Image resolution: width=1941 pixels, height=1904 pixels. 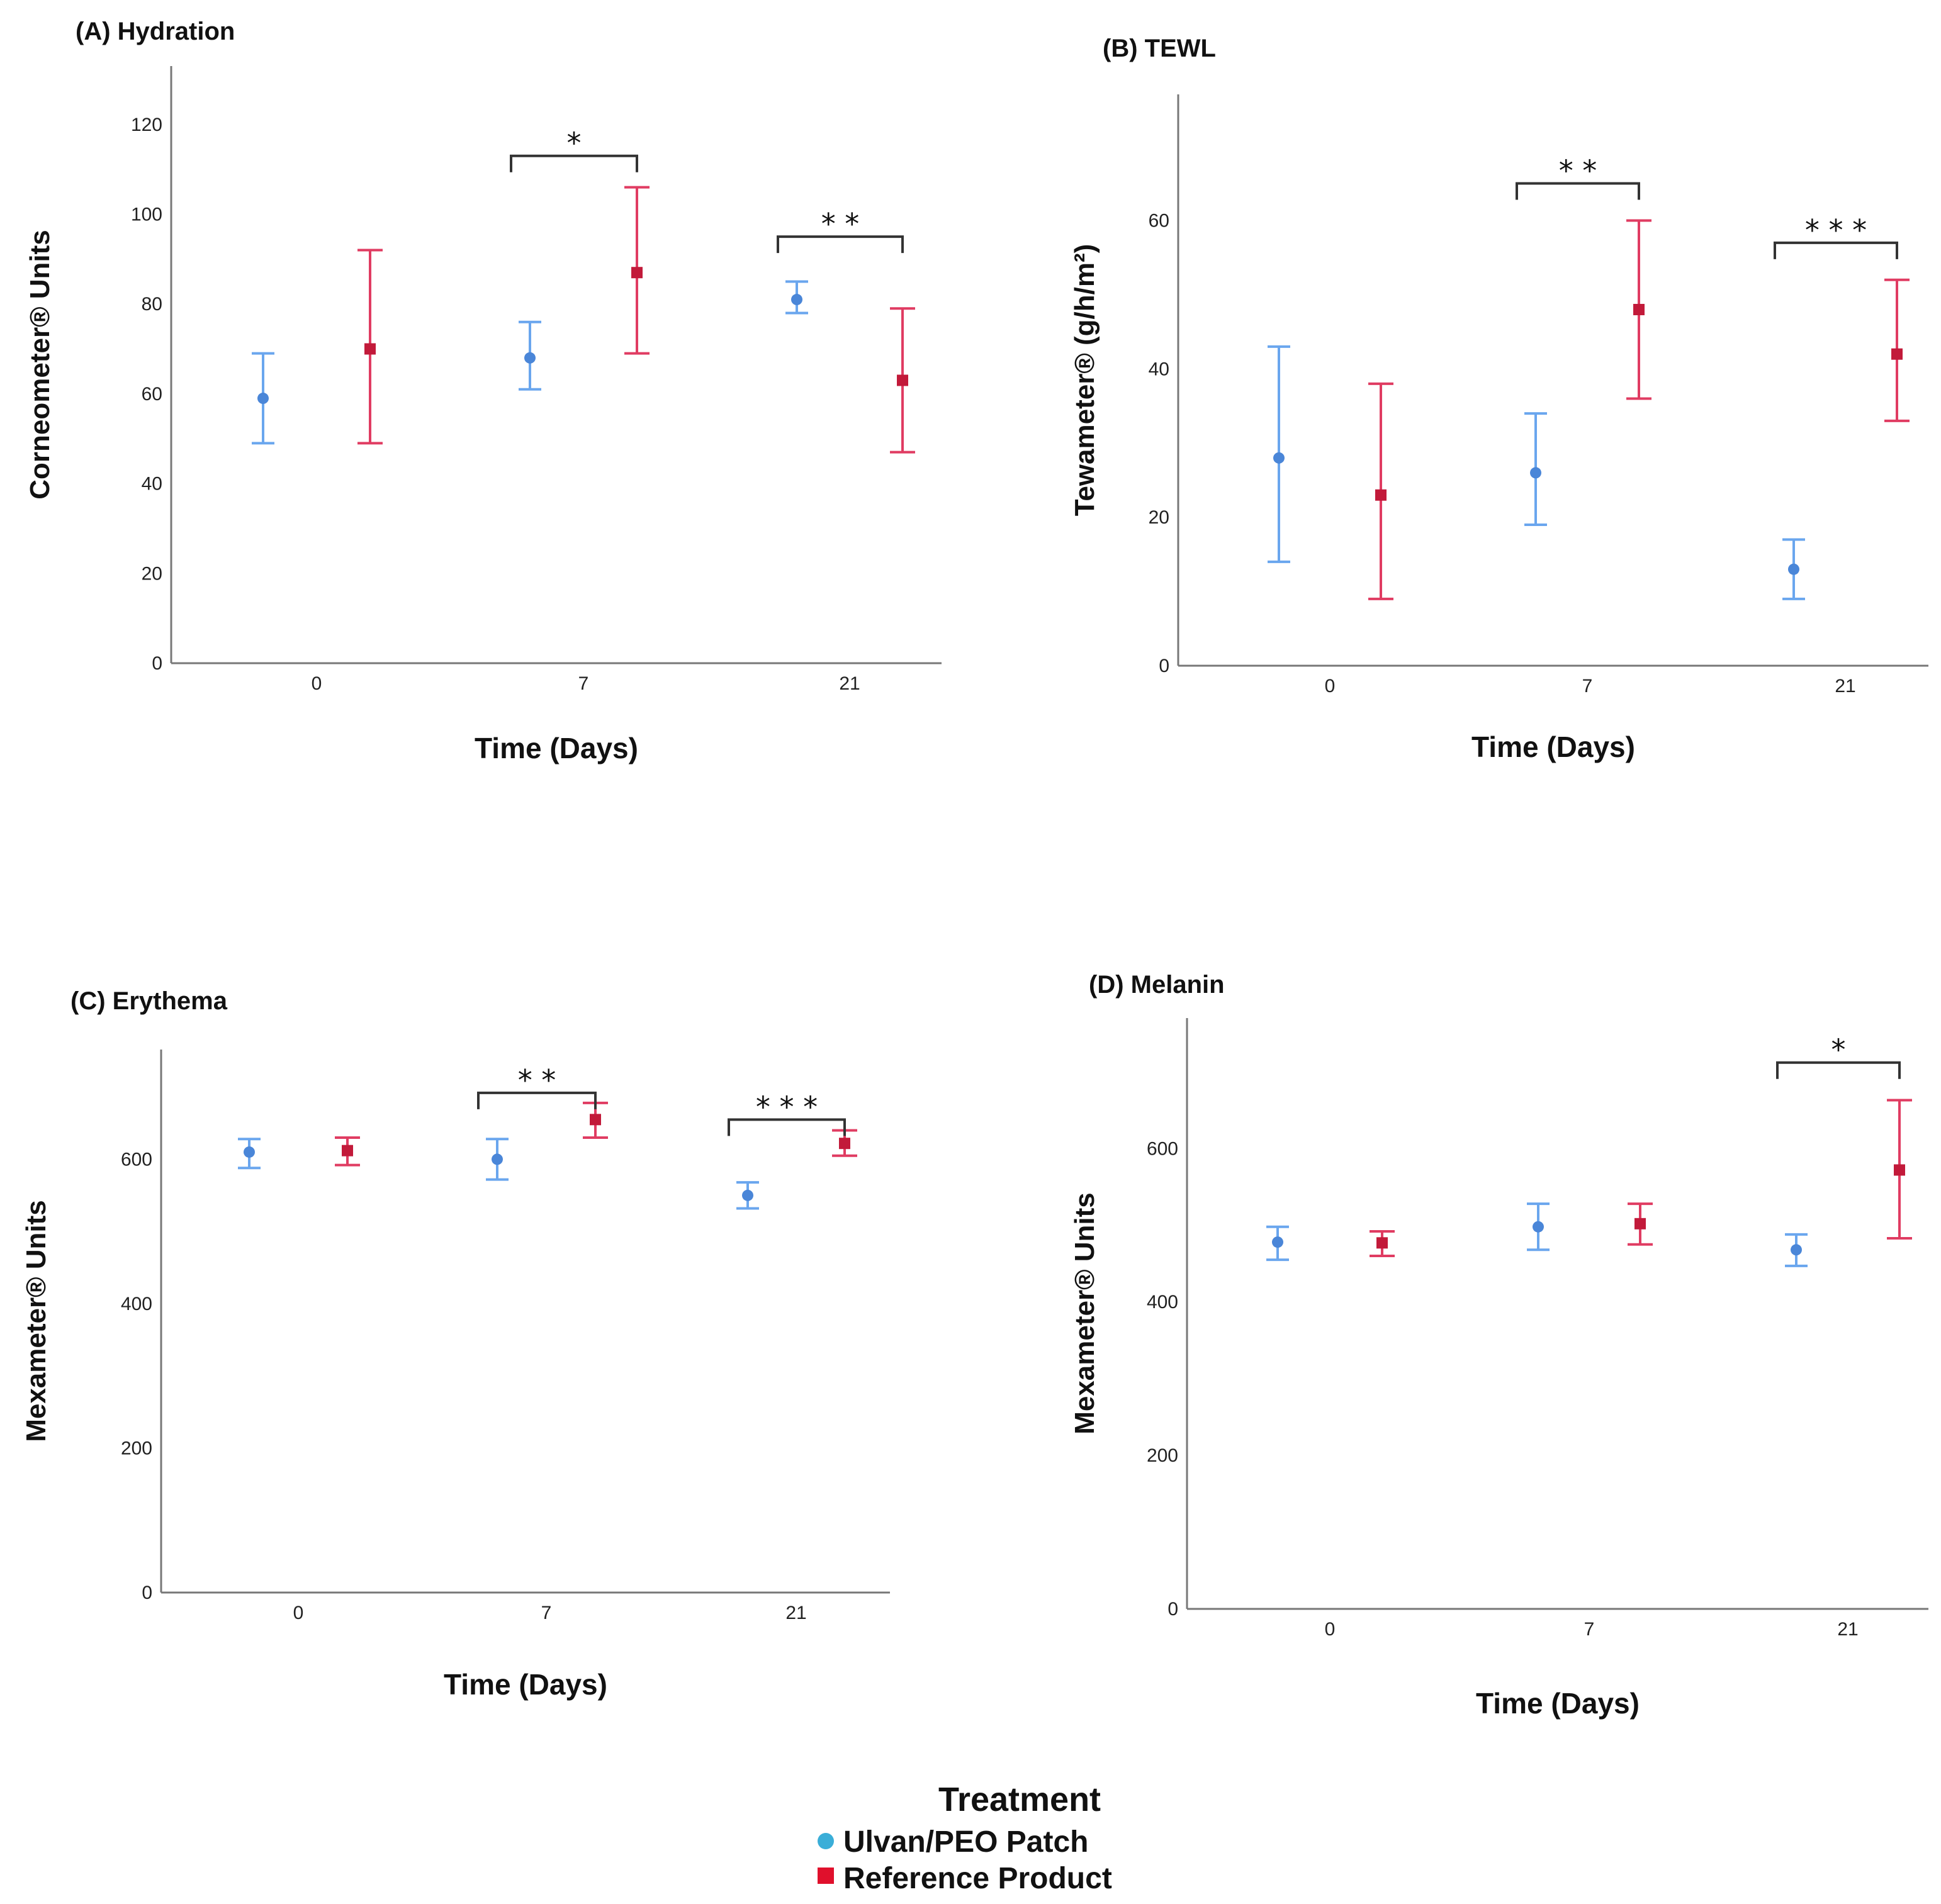 What do you see at coordinates (146, 125) in the screenshot?
I see `y-tick-label: 120` at bounding box center [146, 125].